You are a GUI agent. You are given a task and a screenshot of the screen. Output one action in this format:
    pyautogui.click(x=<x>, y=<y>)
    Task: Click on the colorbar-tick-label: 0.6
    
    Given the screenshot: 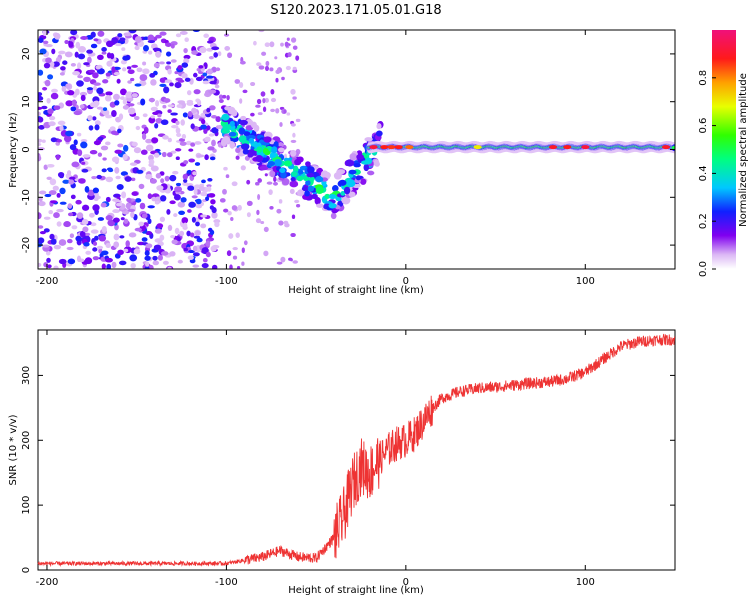 What is the action you would take?
    pyautogui.click(x=703, y=126)
    